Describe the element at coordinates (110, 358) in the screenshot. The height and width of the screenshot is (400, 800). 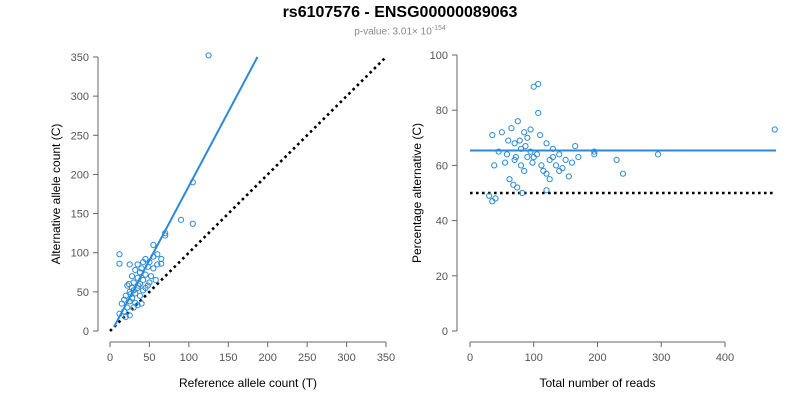
I see `left-x-tick-label: 0` at that location.